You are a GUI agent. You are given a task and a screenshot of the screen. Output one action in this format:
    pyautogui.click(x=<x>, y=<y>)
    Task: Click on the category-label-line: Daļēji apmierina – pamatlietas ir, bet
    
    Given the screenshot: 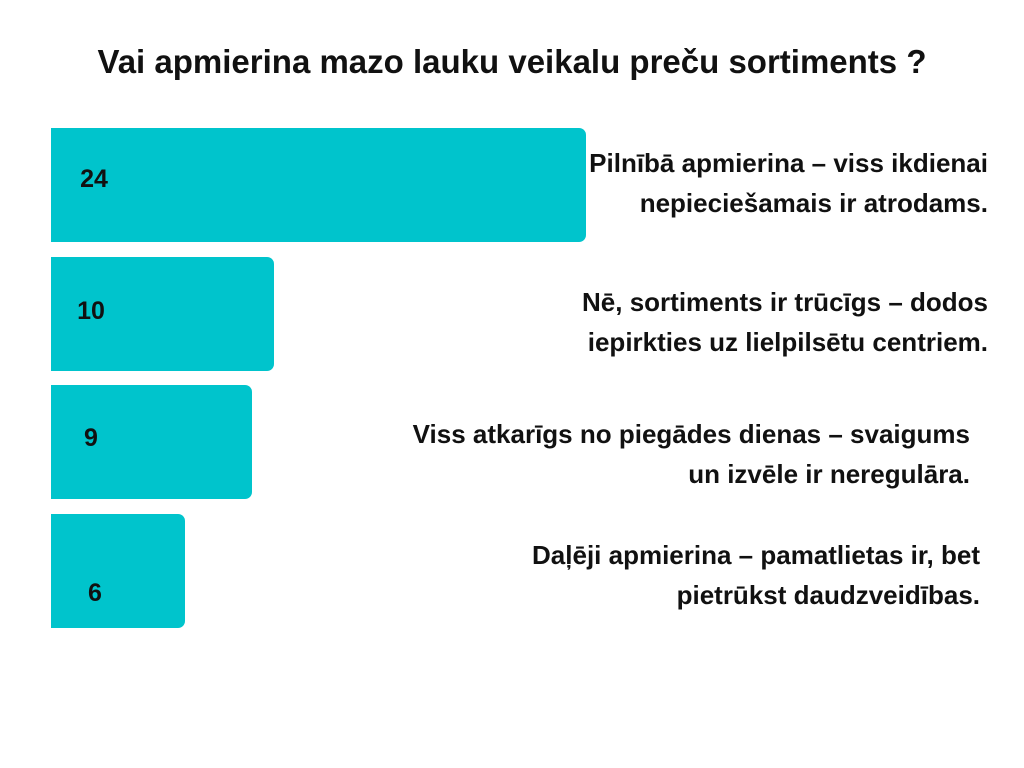 What is the action you would take?
    pyautogui.click(x=756, y=555)
    